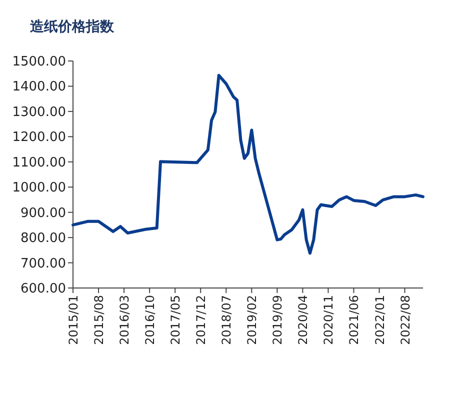  What do you see at coordinates (39, 62) in the screenshot?
I see `y-tick-label: 1500.00` at bounding box center [39, 62].